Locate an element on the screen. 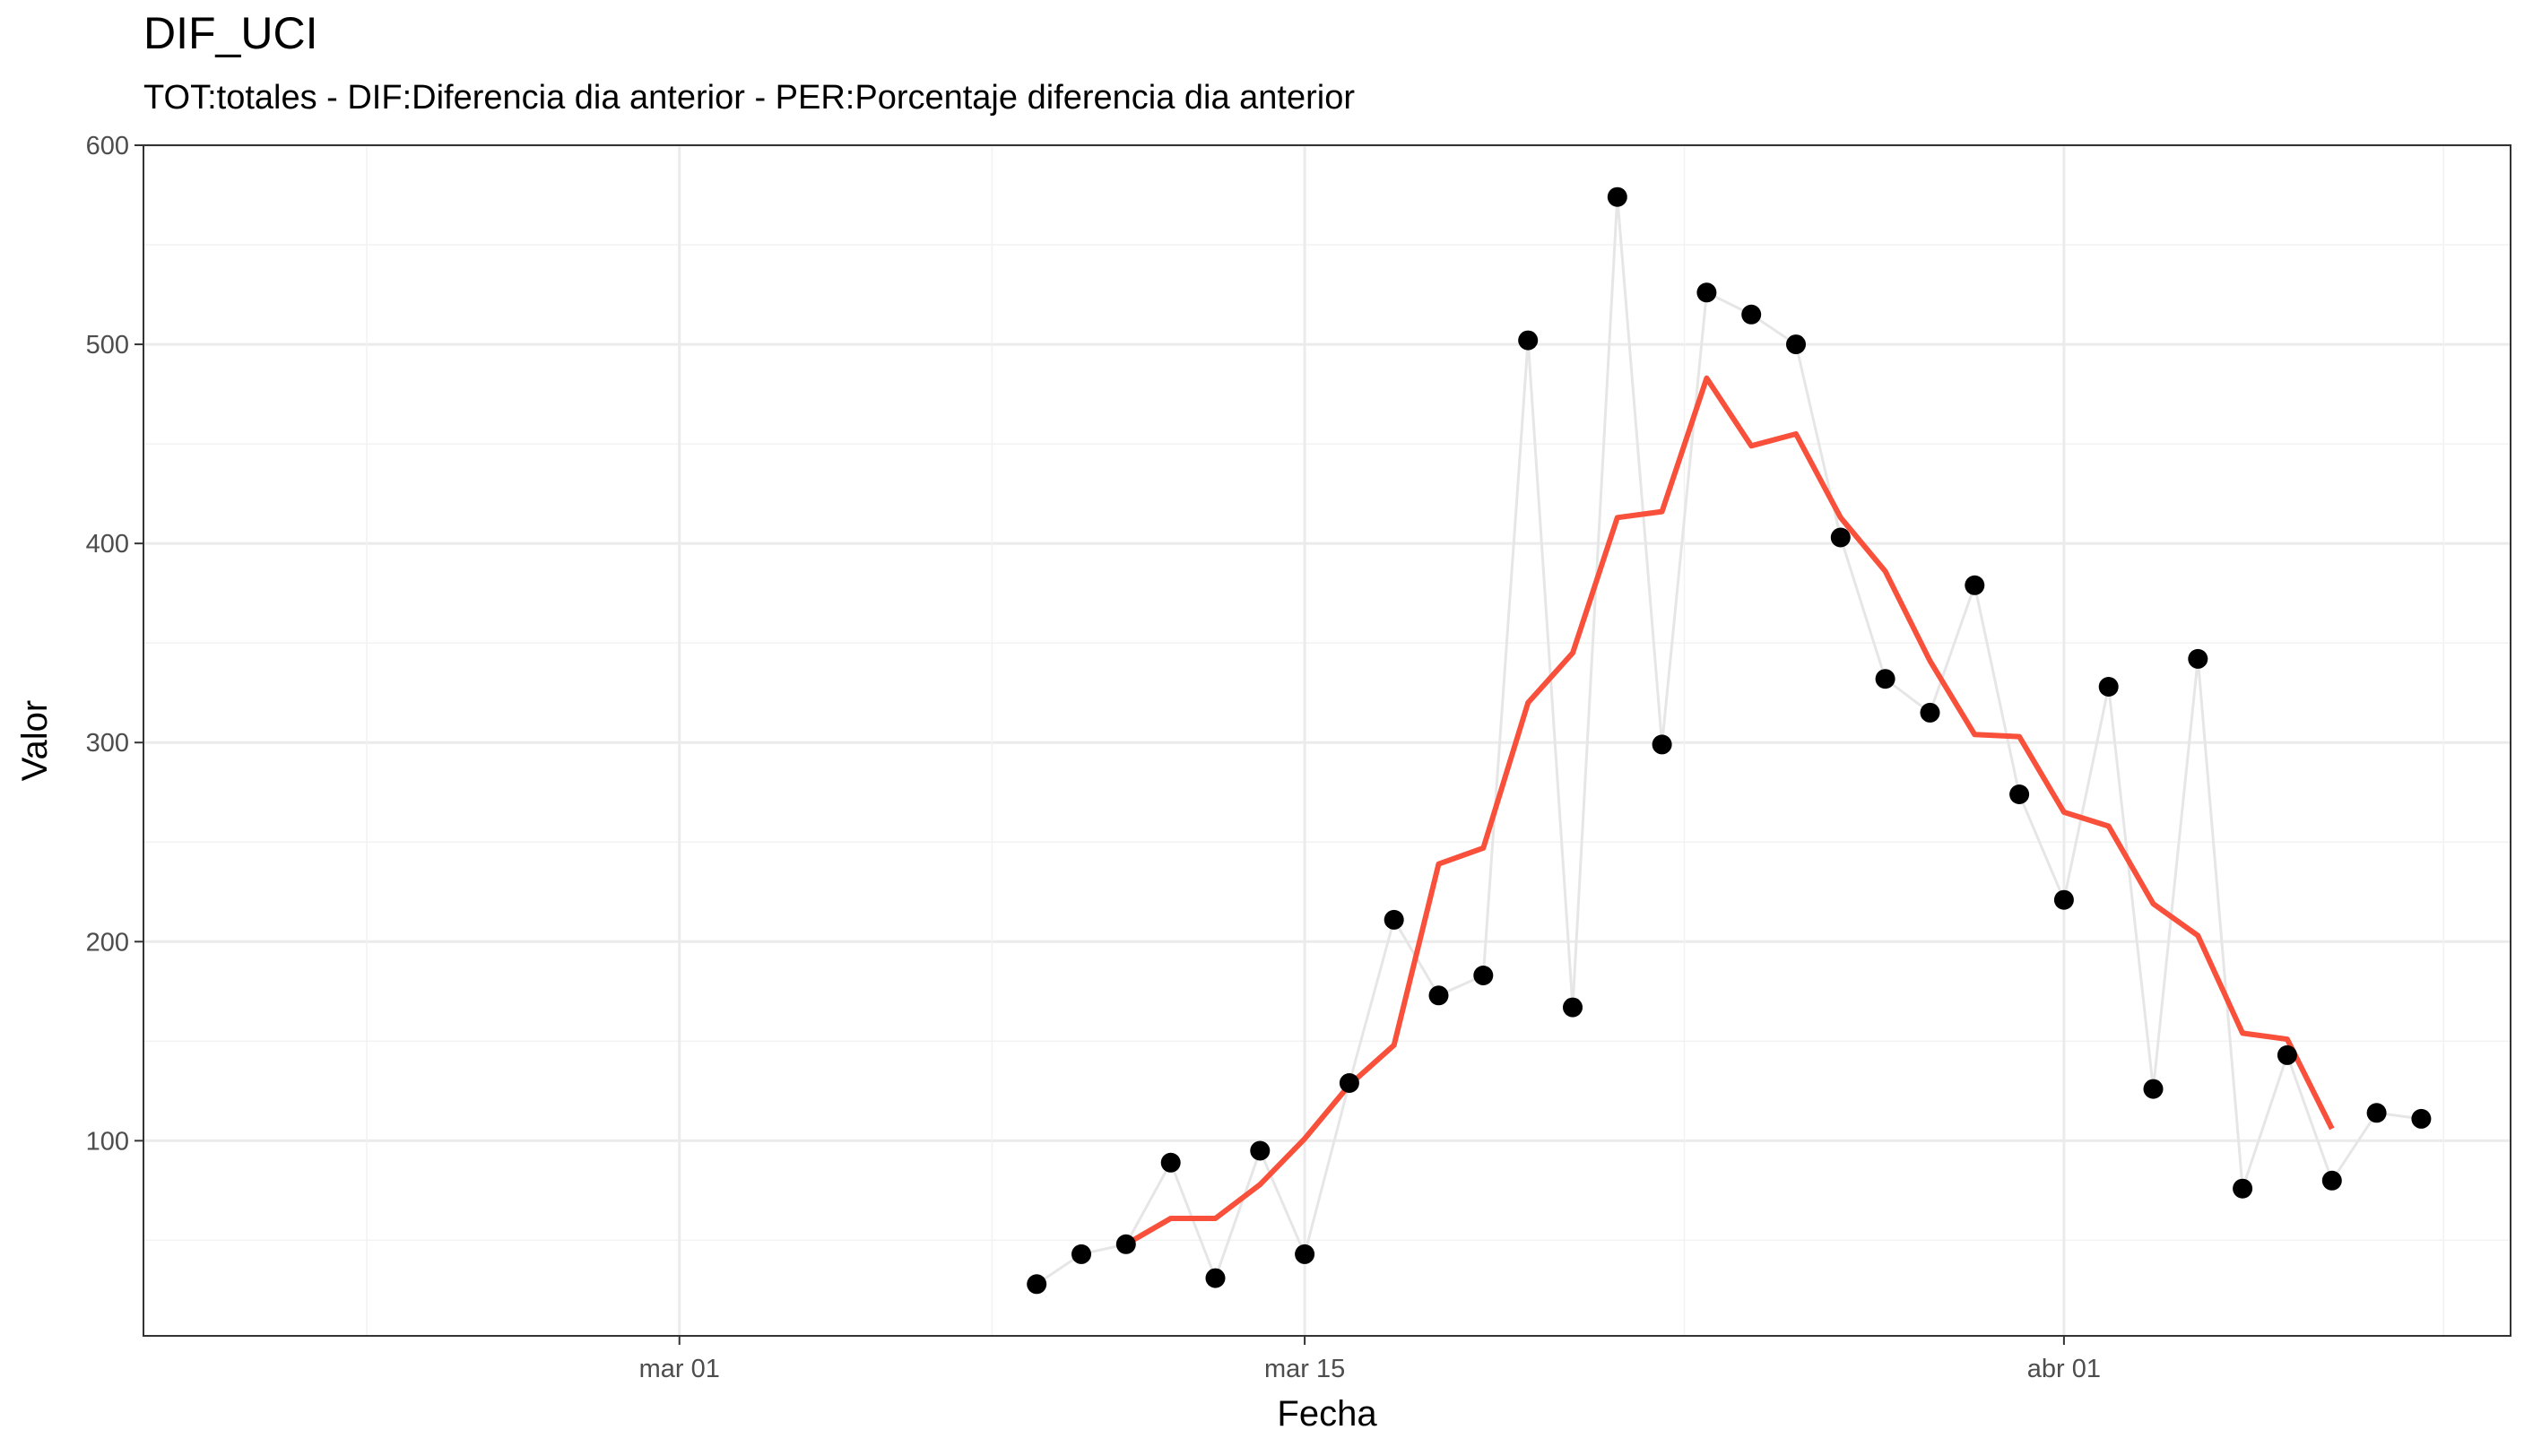 The image size is (2533, 1456). x-axis-label: Fecha is located at coordinates (1327, 1414).